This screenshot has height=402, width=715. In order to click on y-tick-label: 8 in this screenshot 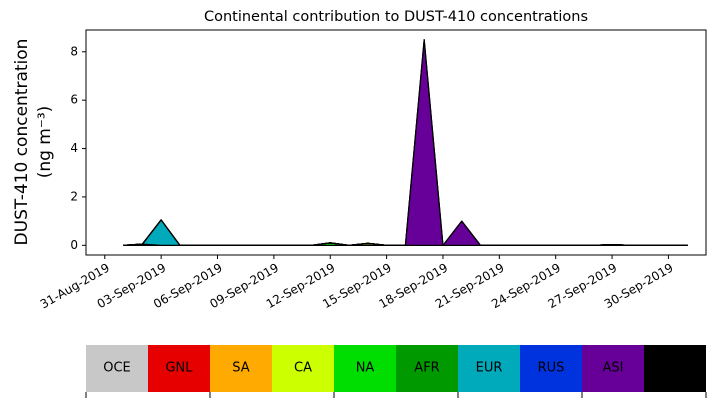, I will do `click(74, 51)`.